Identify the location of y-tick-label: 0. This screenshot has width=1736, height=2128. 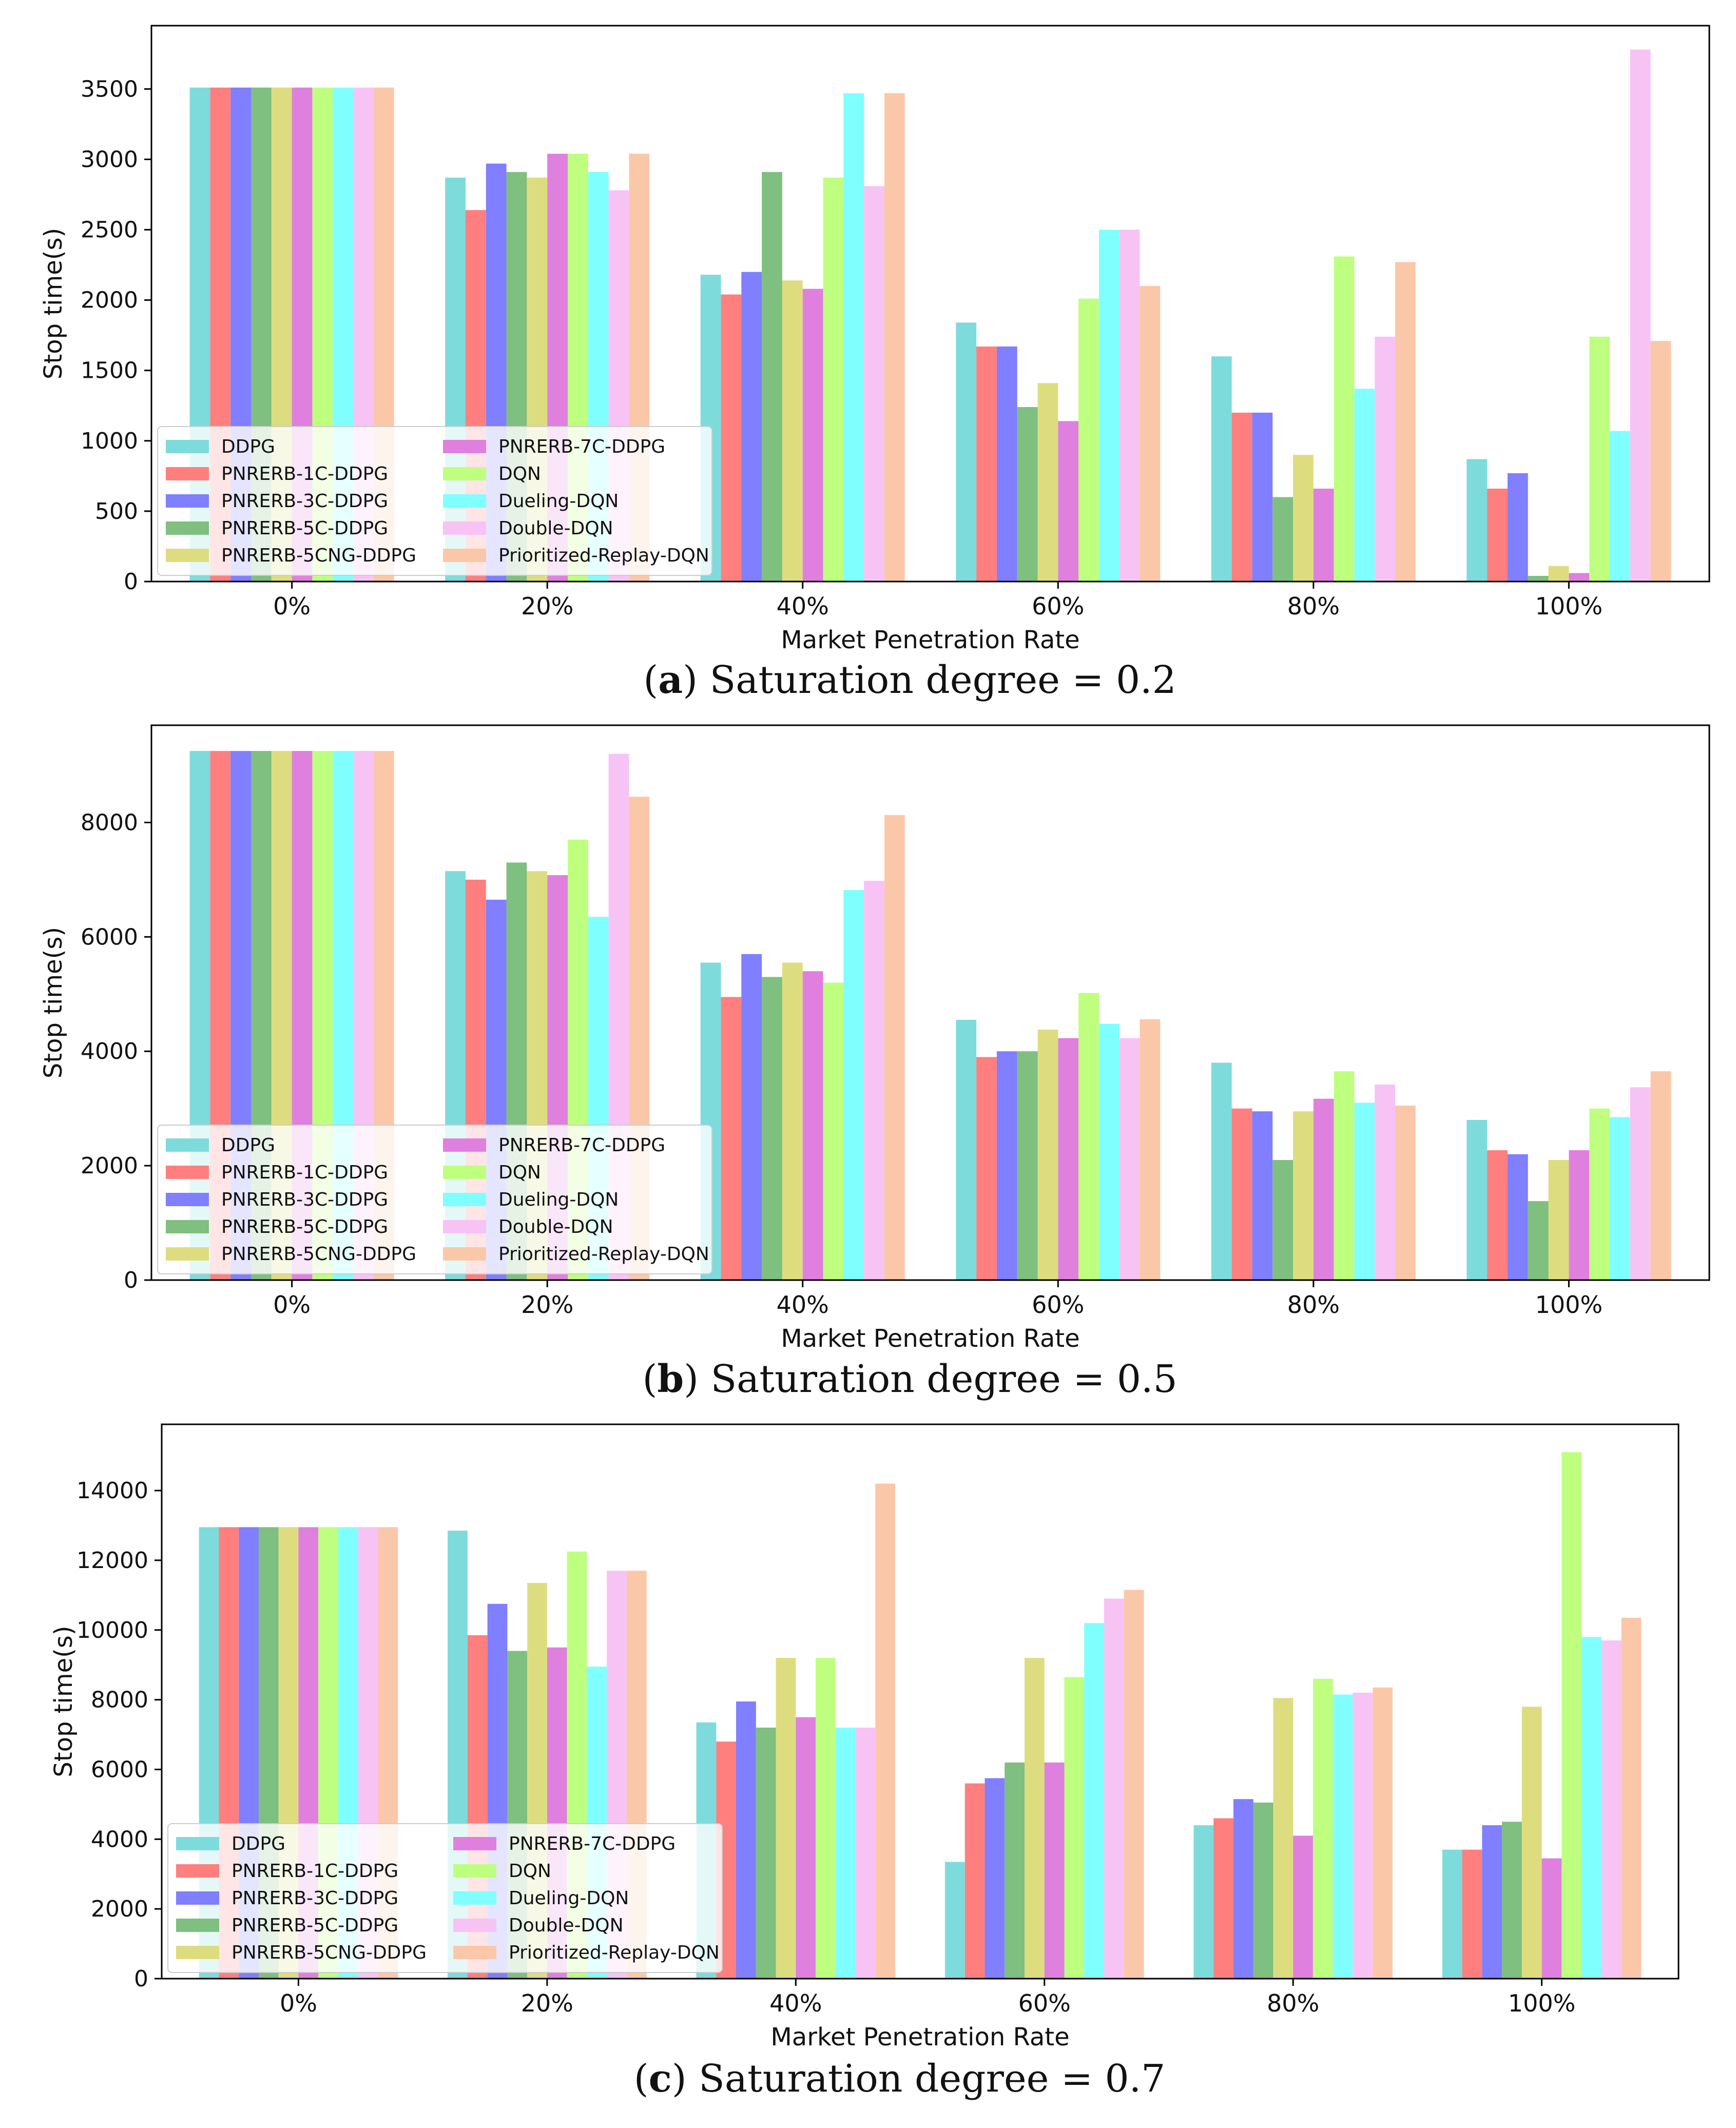
(141, 1979).